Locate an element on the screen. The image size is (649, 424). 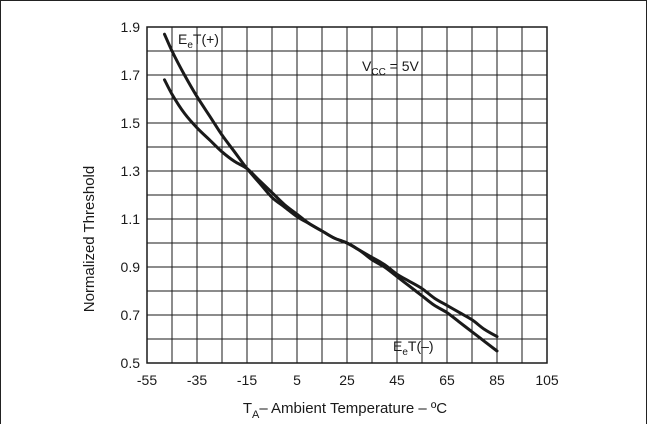
x-tick-label: 65 is located at coordinates (447, 380).